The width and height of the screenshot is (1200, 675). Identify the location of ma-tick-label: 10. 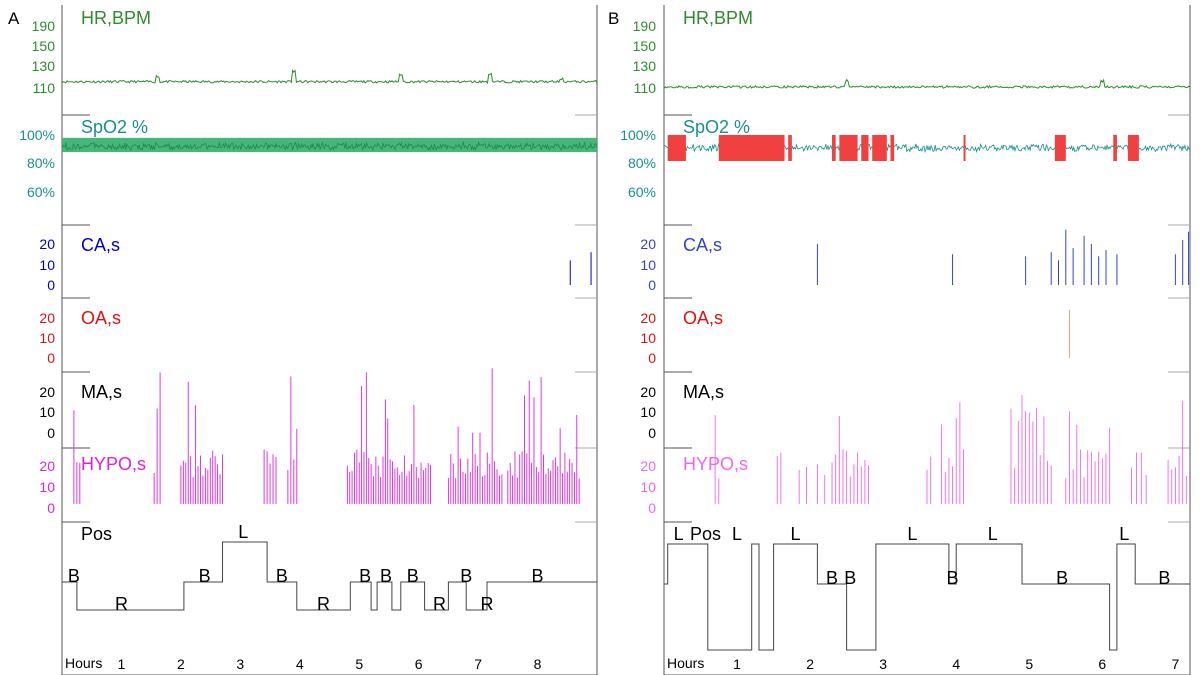
(648, 412).